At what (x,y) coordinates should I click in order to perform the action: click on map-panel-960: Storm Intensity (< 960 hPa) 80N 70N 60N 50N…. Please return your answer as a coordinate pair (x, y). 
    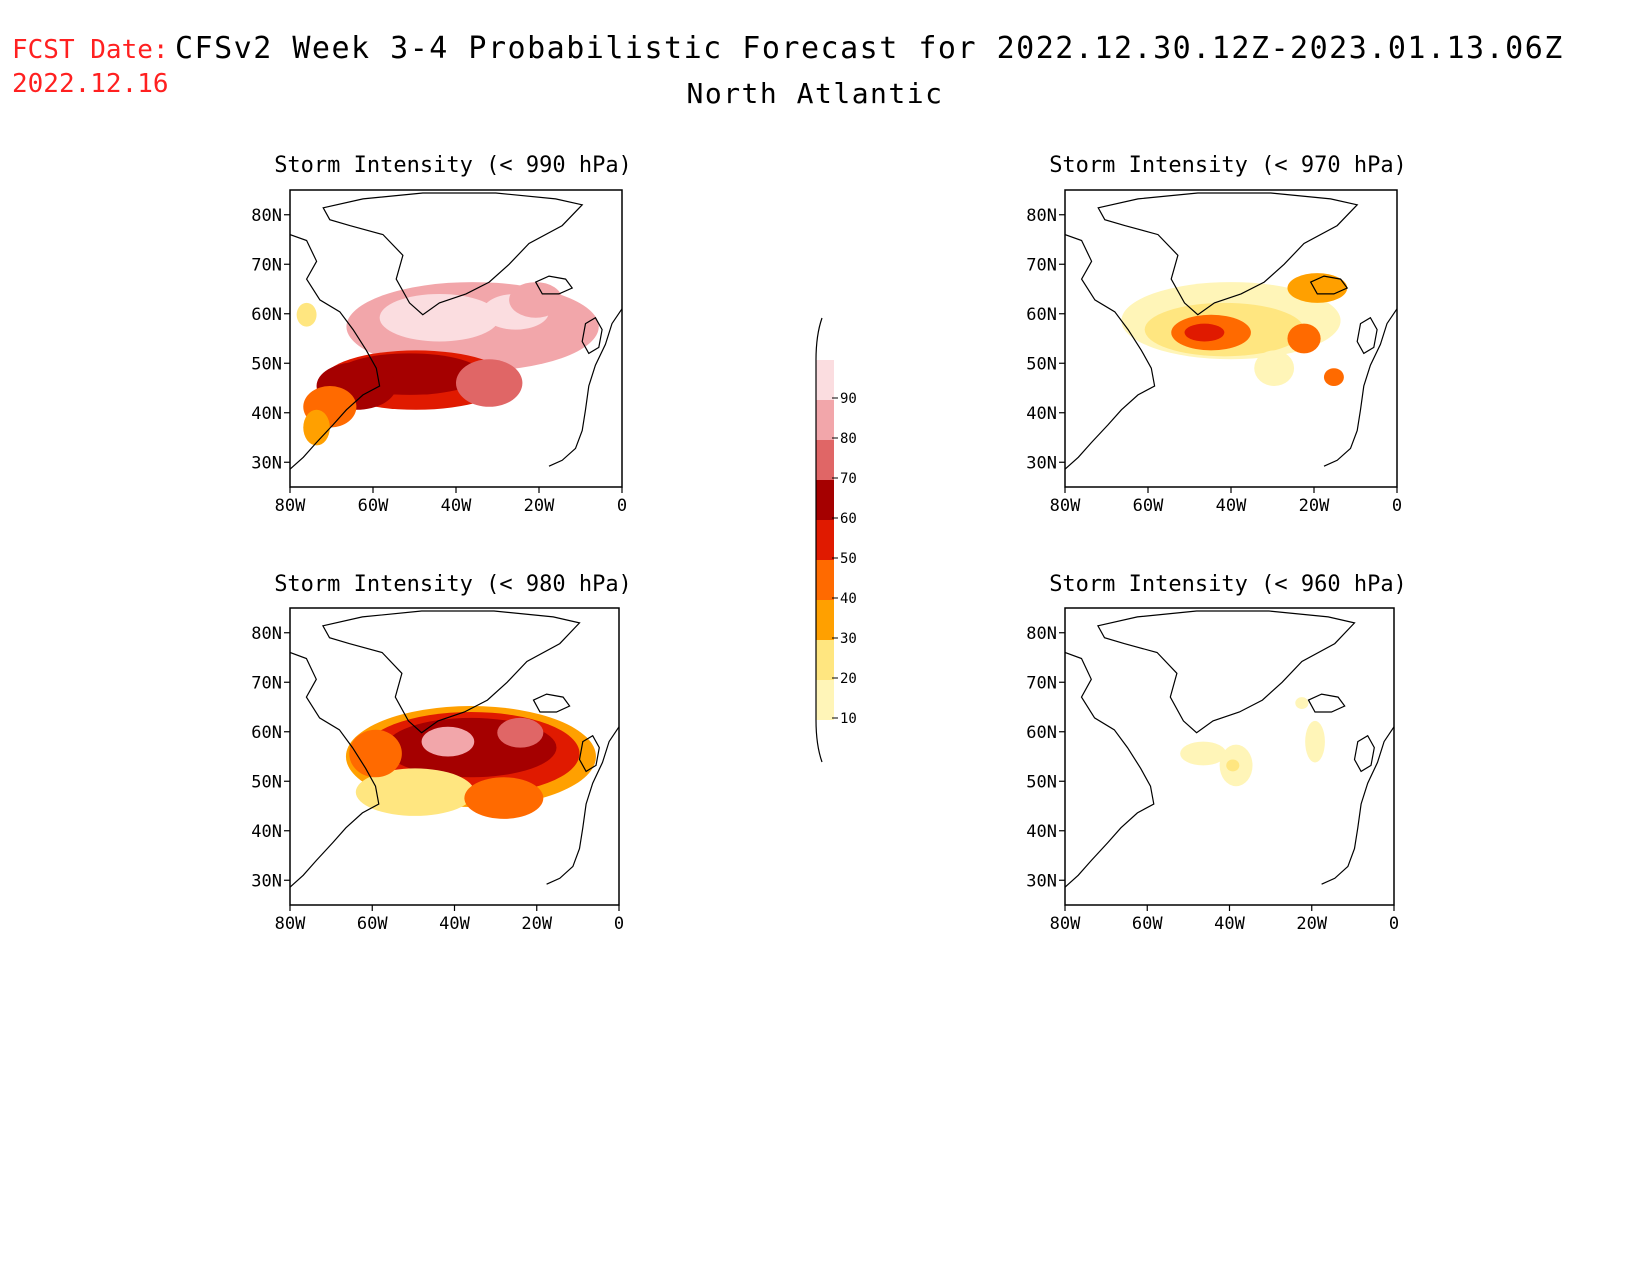
    Looking at the image, I should click on (1216, 753).